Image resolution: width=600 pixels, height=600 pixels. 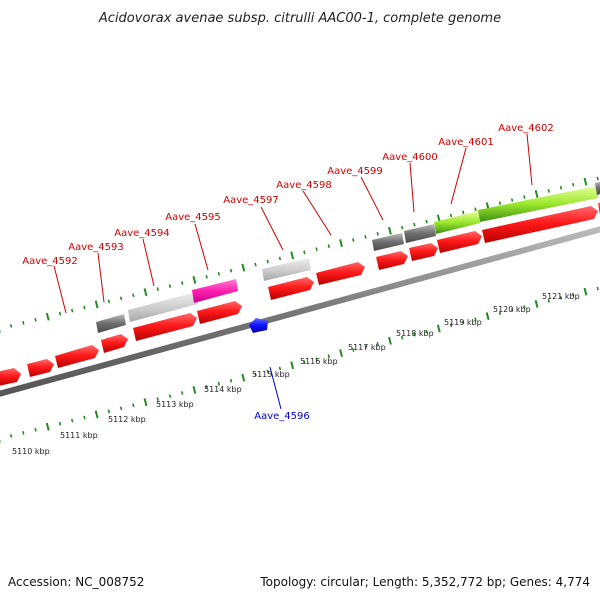 What do you see at coordinates (304, 185) in the screenshot?
I see `gene-label: Aave_4598` at bounding box center [304, 185].